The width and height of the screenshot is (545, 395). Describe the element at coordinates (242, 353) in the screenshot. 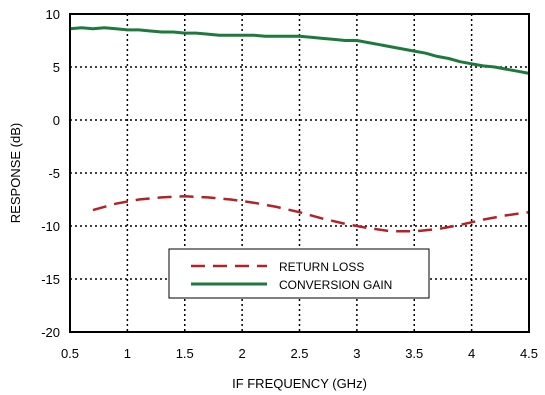

I see `x-tick-label-2: 2` at that location.